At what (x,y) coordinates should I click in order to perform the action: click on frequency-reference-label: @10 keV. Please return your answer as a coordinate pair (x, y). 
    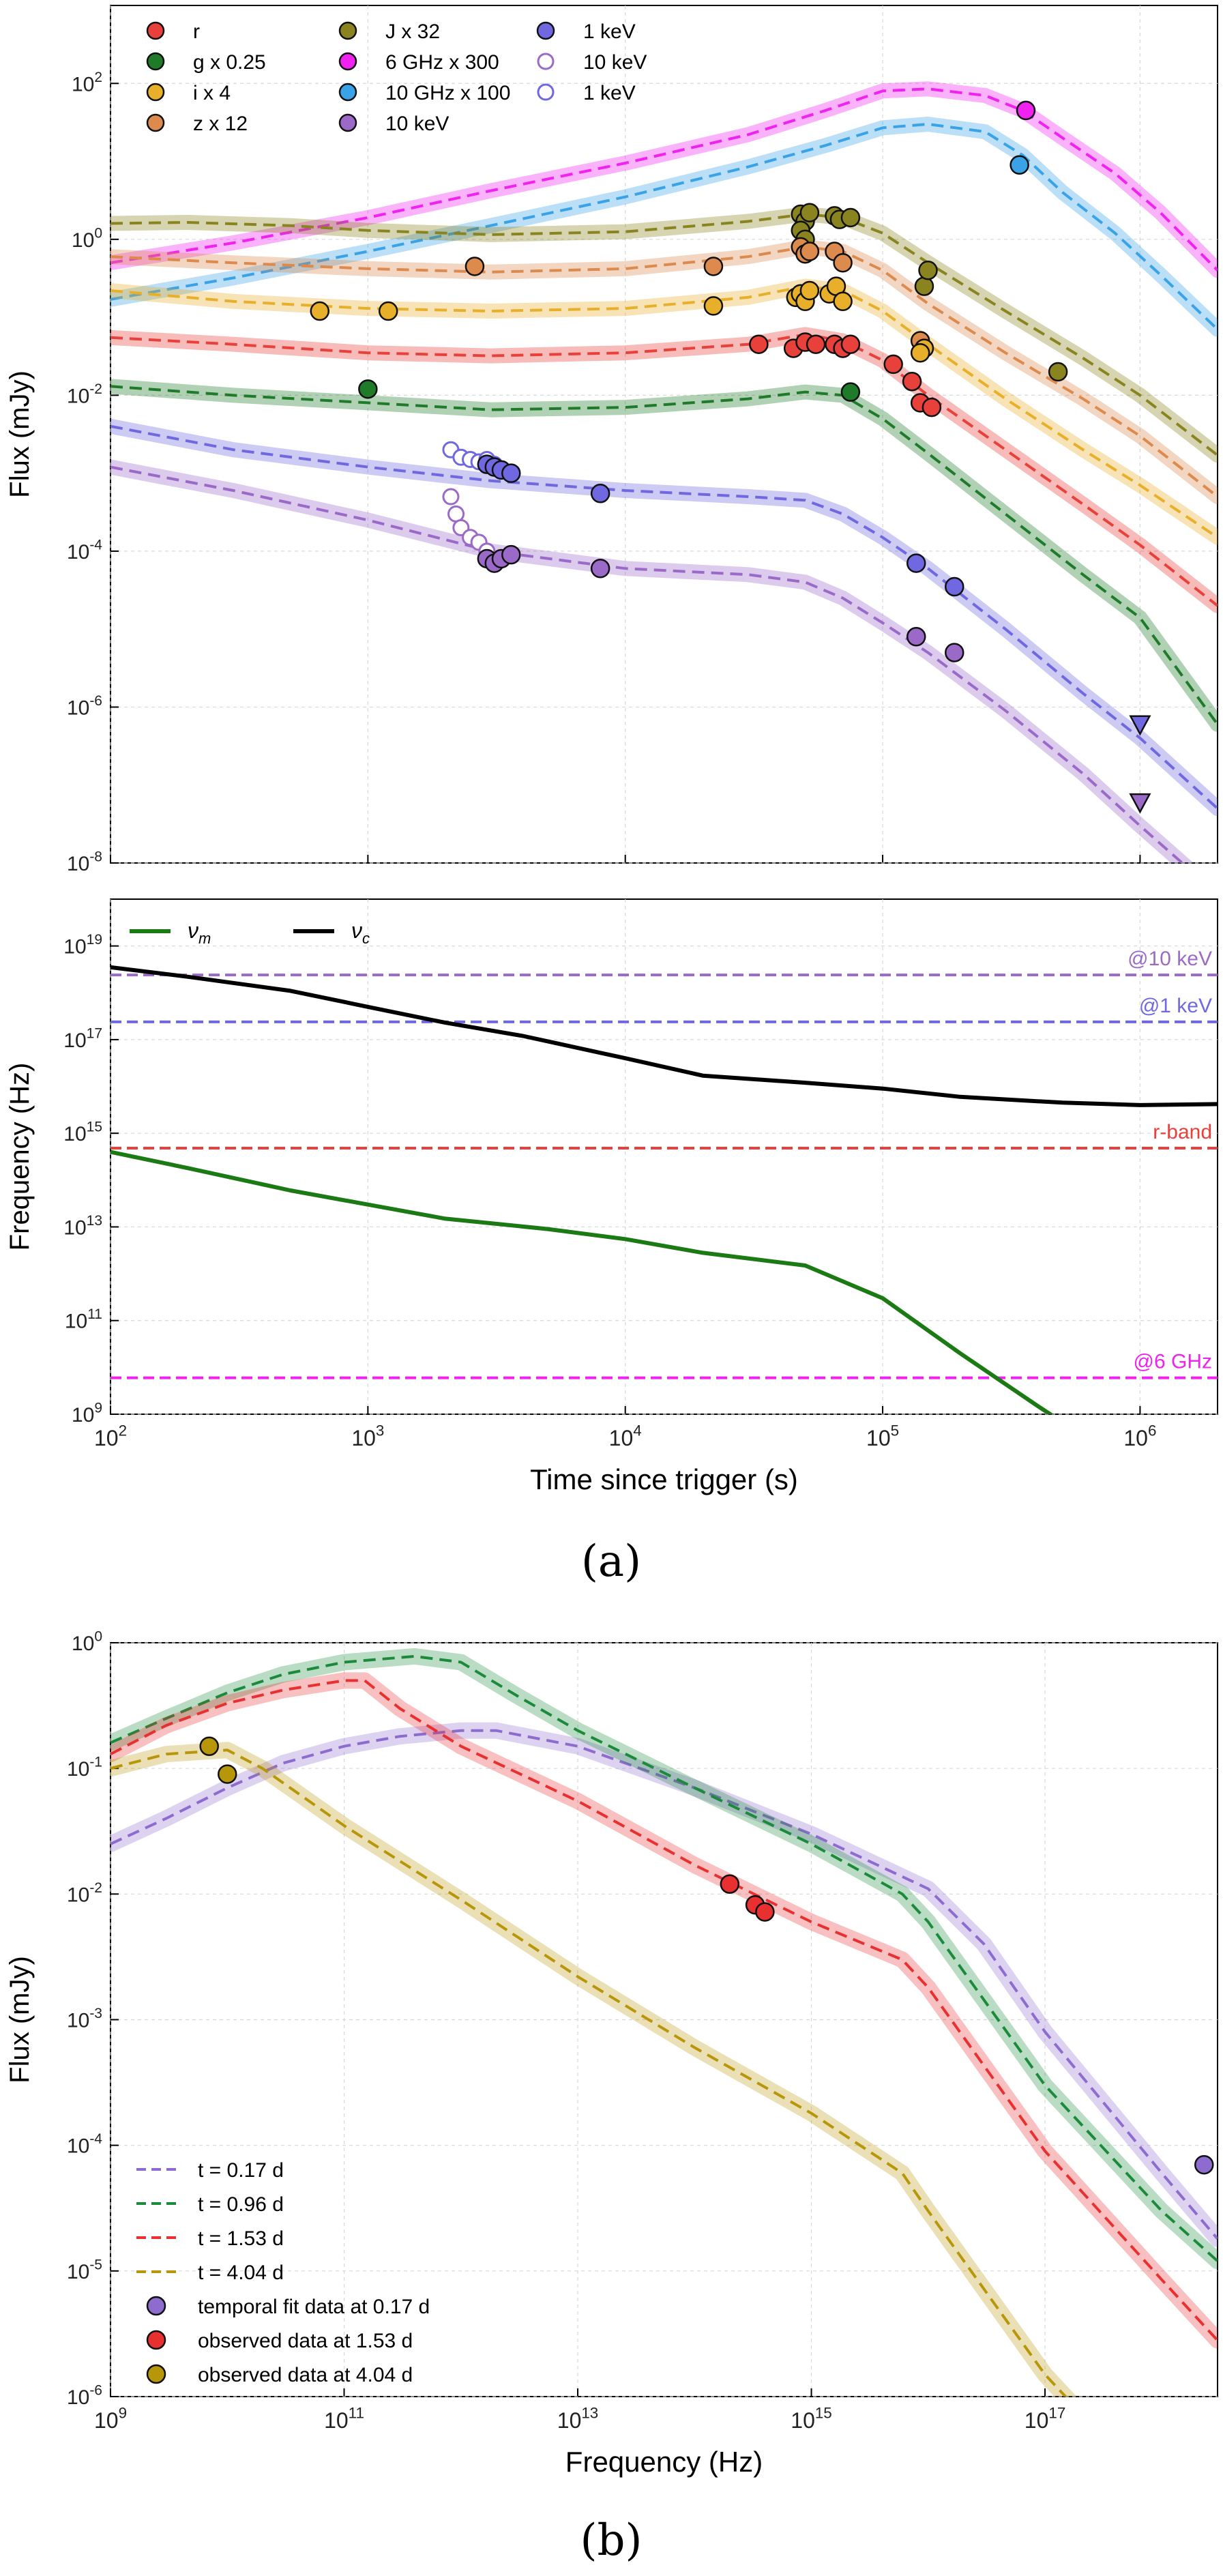
    Looking at the image, I should click on (1170, 959).